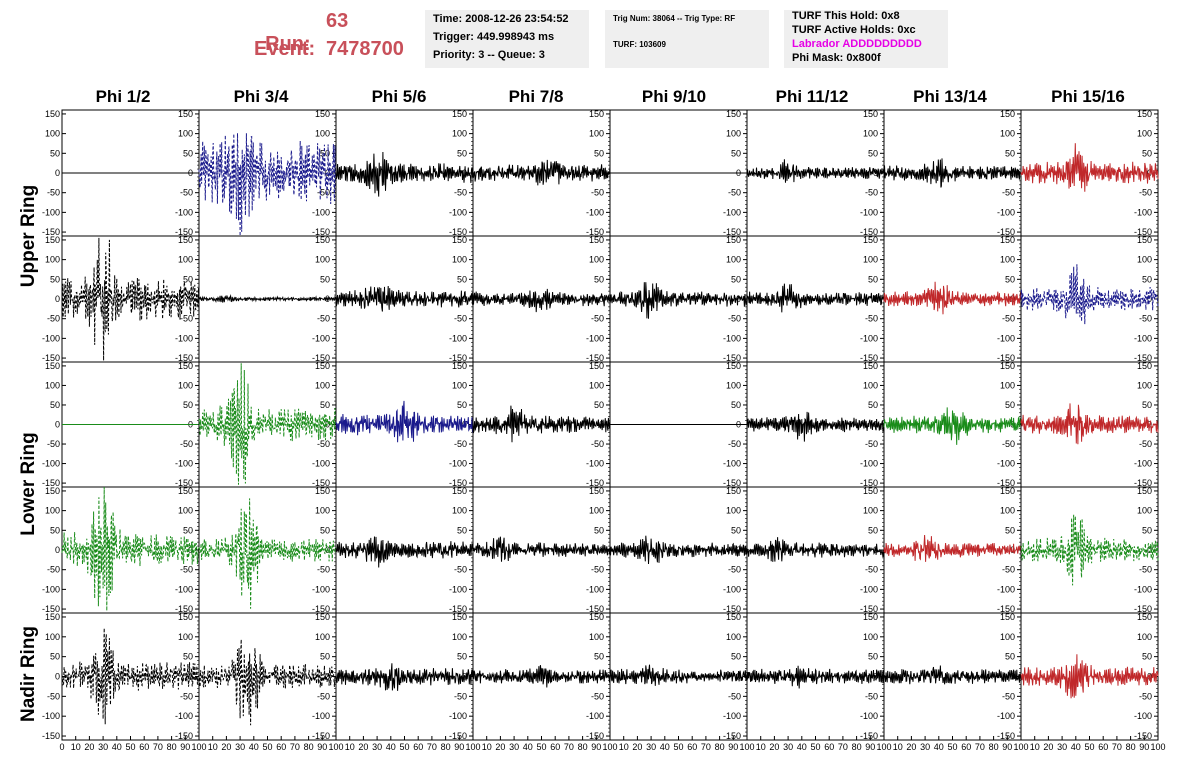 The height and width of the screenshot is (772, 1196). Describe the element at coordinates (836, 58) in the screenshot. I see `phi-mask-text: Phi Mask: 0x800f` at that location.